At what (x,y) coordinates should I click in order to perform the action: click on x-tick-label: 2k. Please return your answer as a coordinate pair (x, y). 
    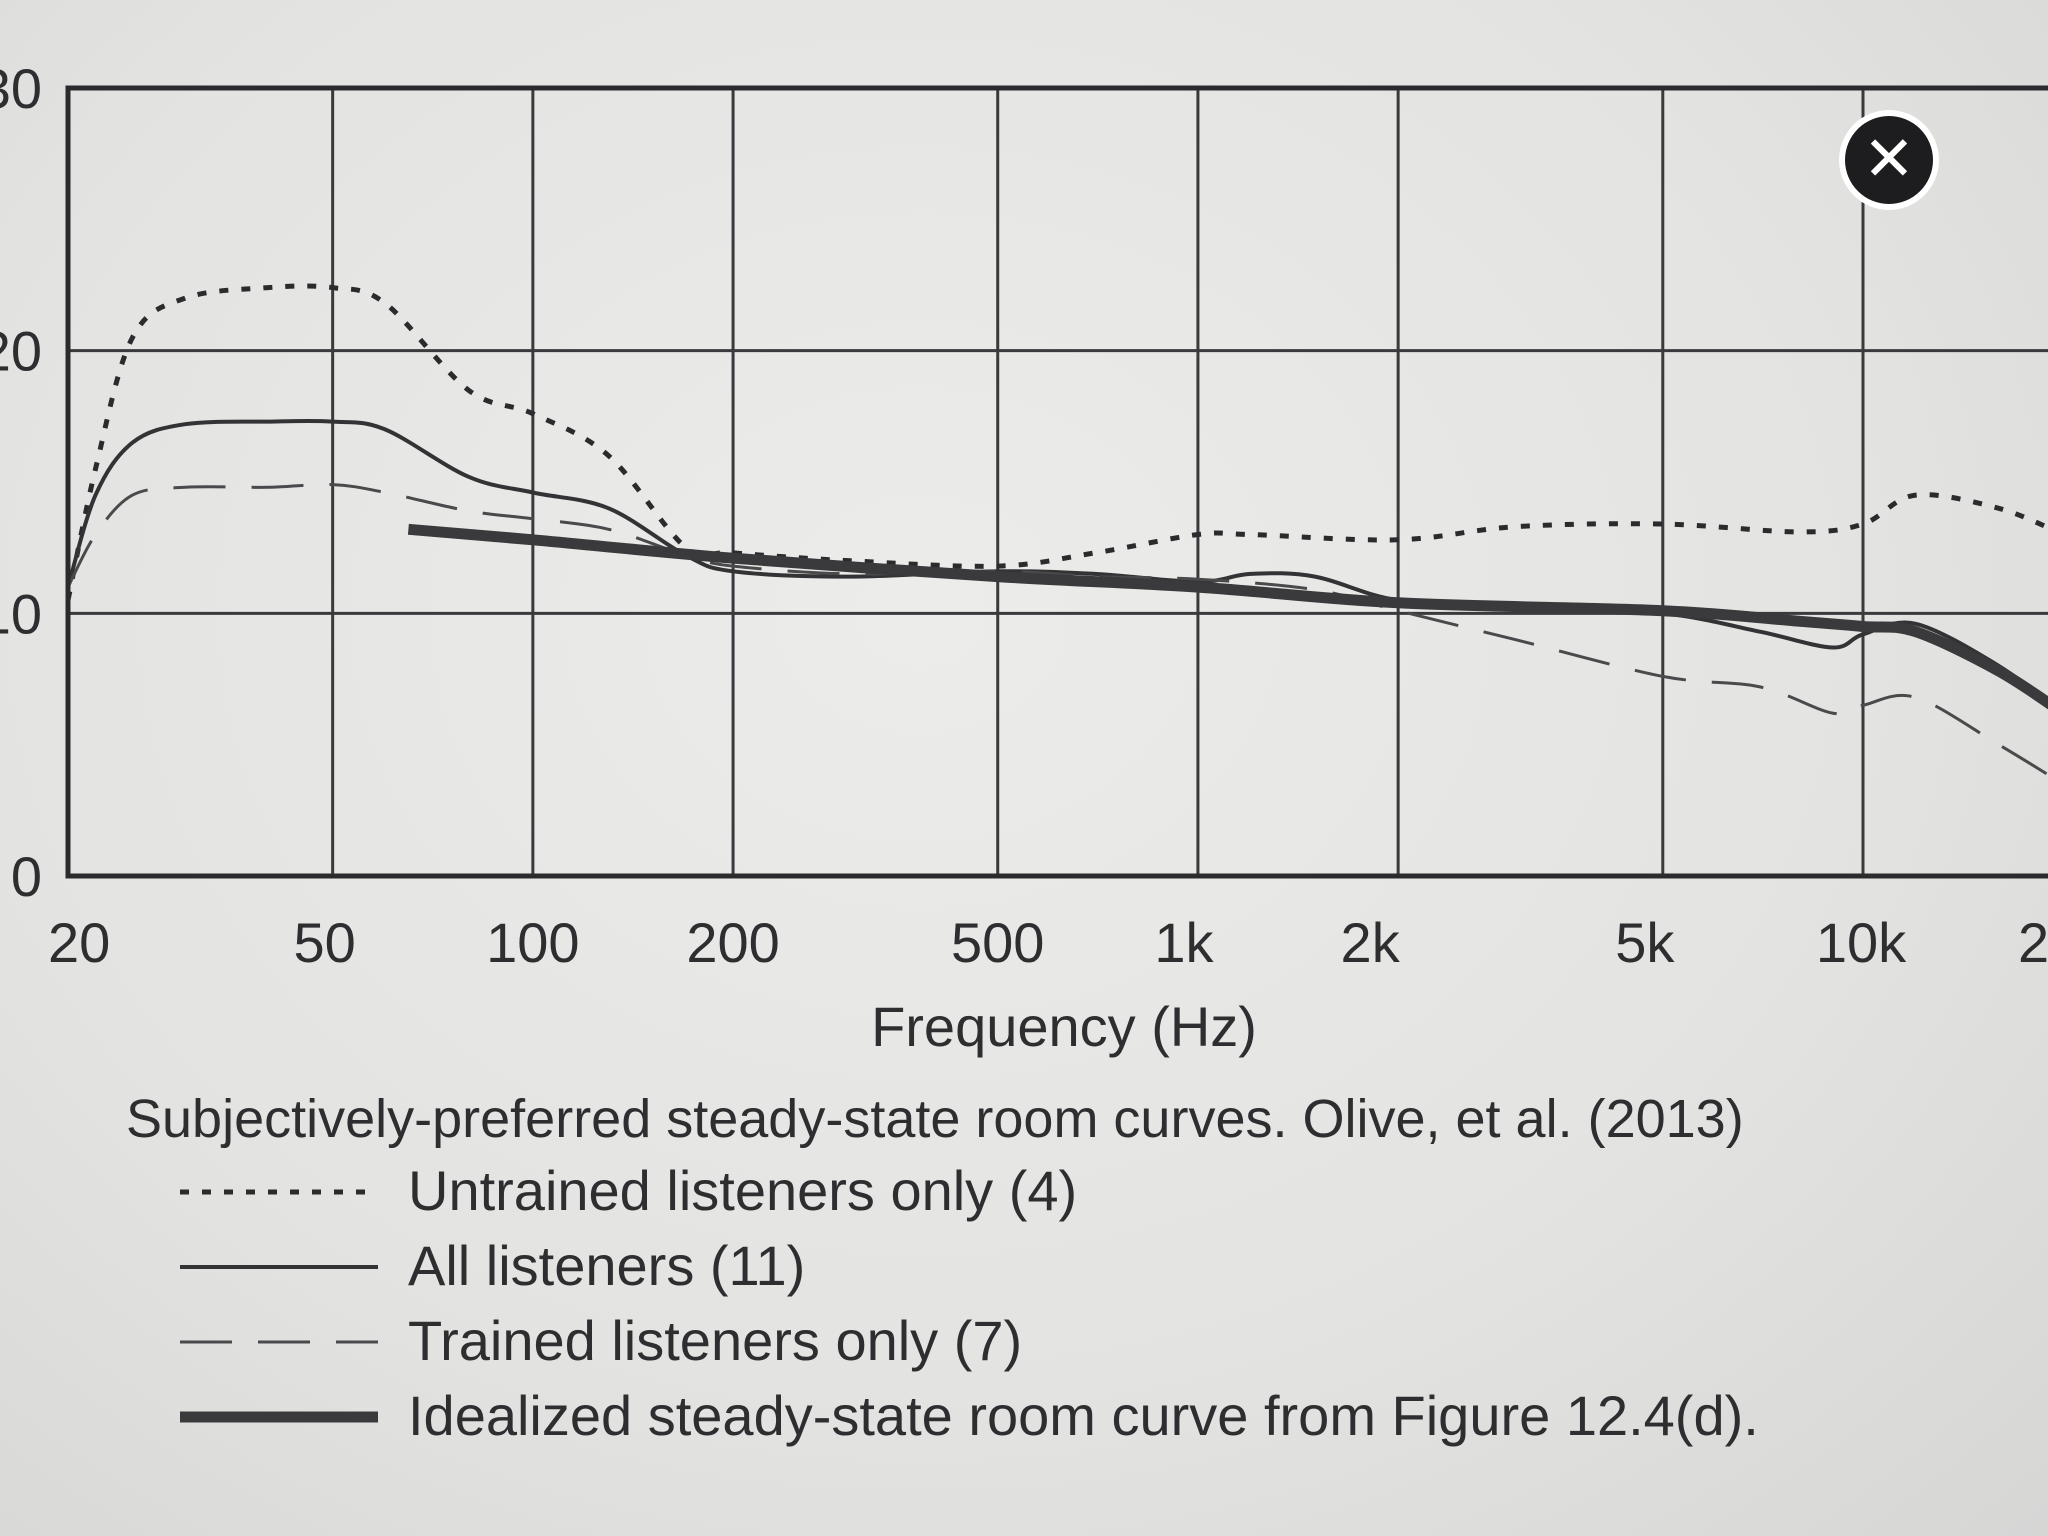
    Looking at the image, I should click on (1371, 942).